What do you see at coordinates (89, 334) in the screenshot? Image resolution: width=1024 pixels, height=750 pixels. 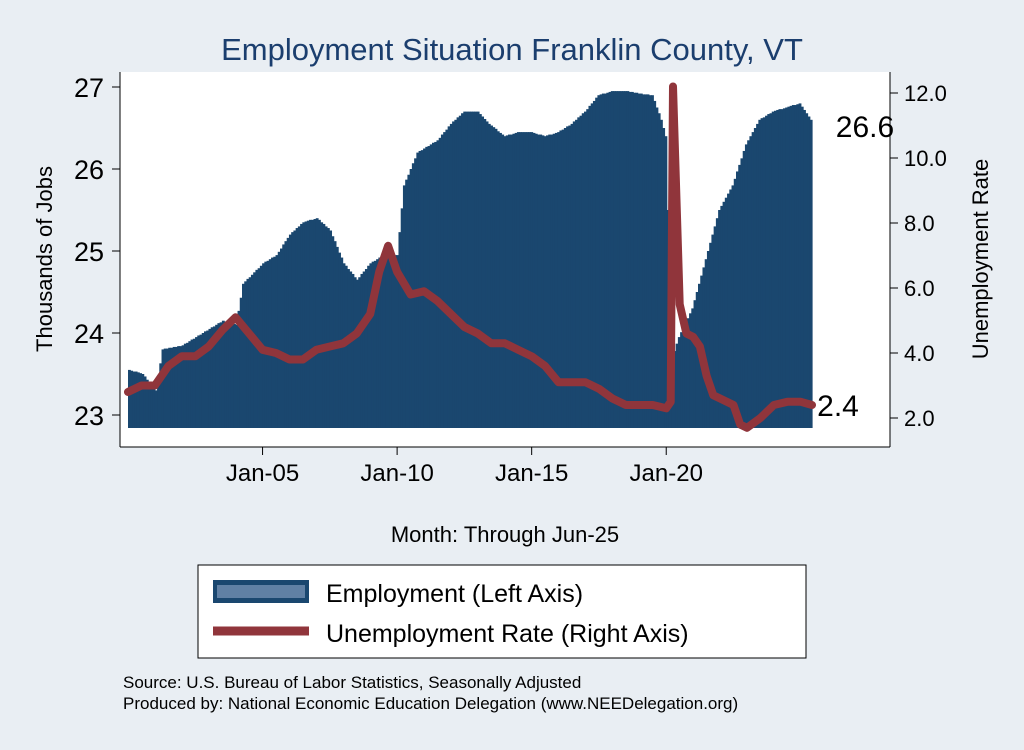 I see `y-left-tick-label: 24` at bounding box center [89, 334].